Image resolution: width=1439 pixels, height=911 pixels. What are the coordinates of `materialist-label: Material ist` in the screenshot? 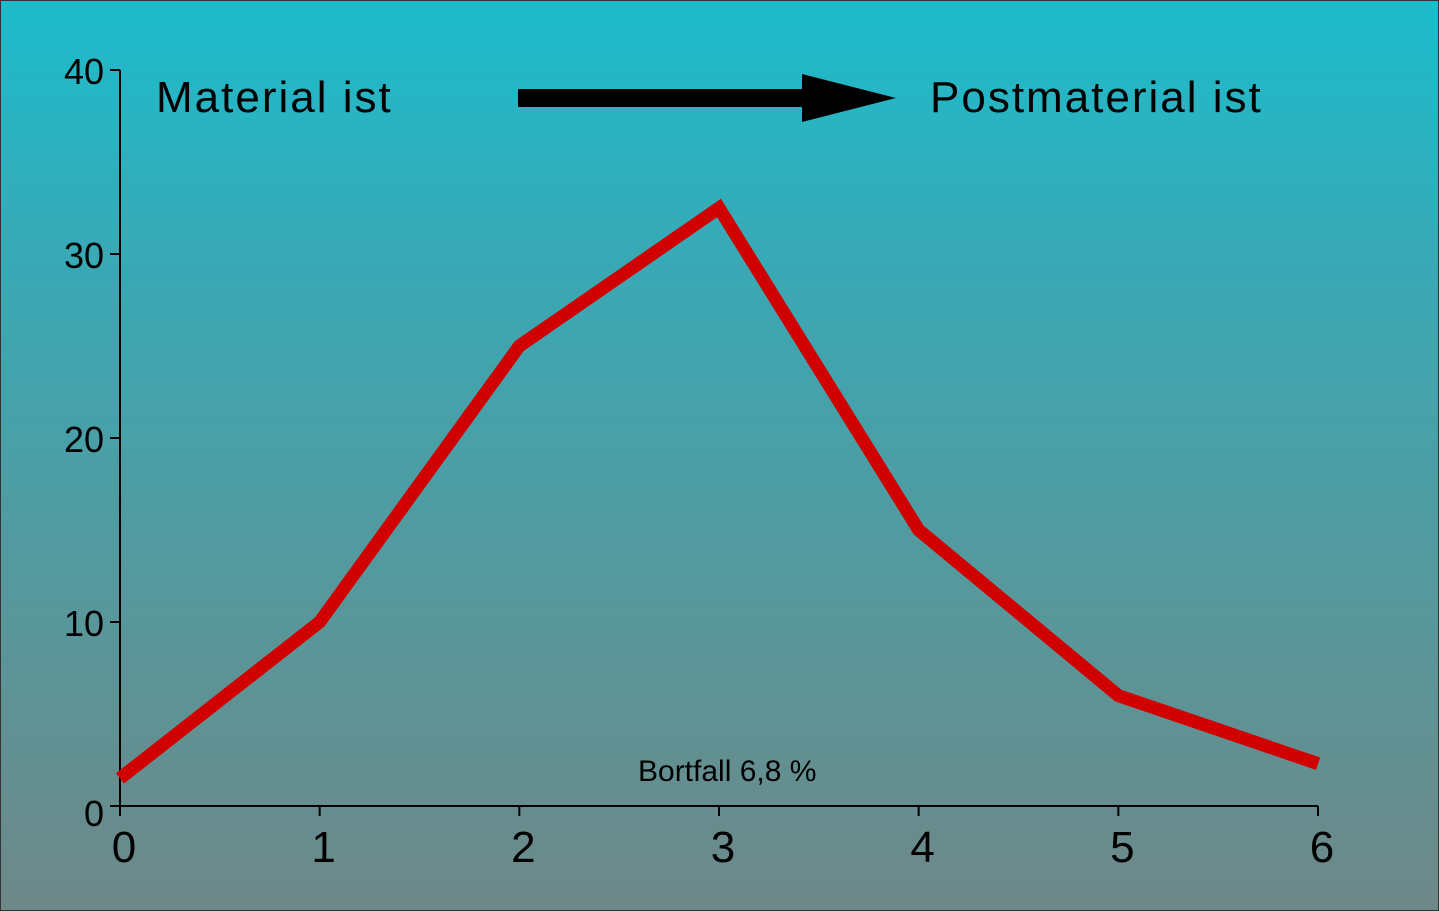 It's located at (274, 97).